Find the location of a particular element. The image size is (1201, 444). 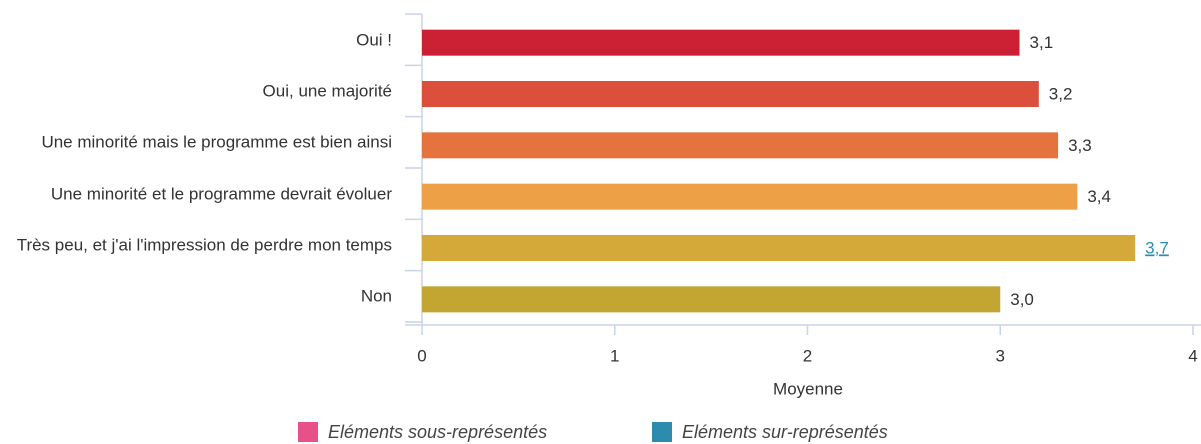

legend-label: Eléments sur-représentés is located at coordinates (785, 431).